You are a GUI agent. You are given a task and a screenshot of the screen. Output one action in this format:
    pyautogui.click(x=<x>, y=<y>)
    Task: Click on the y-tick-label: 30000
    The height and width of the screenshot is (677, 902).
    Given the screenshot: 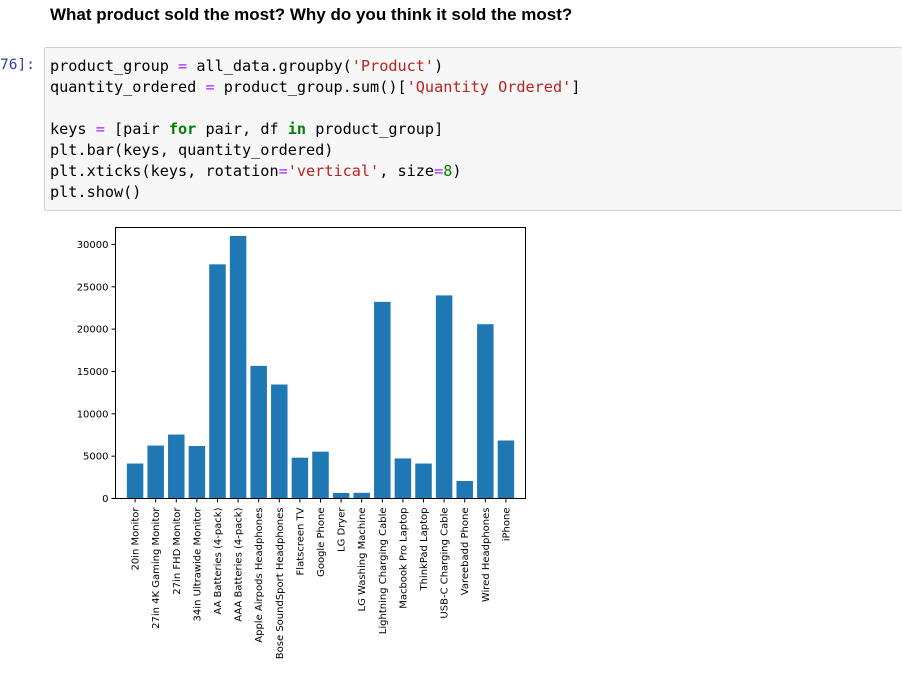 What is the action you would take?
    pyautogui.click(x=93, y=245)
    